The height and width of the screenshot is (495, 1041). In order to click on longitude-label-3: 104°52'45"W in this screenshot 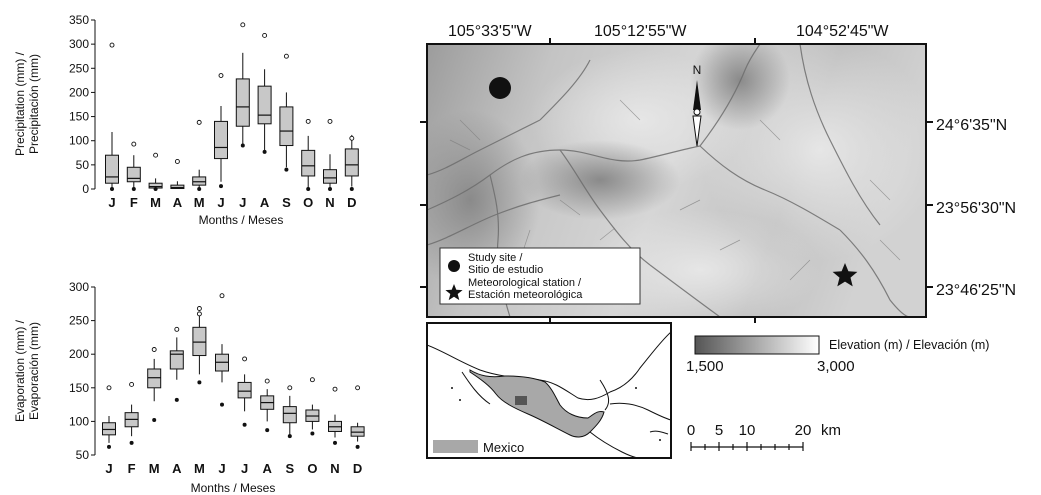, I will do `click(842, 31)`.